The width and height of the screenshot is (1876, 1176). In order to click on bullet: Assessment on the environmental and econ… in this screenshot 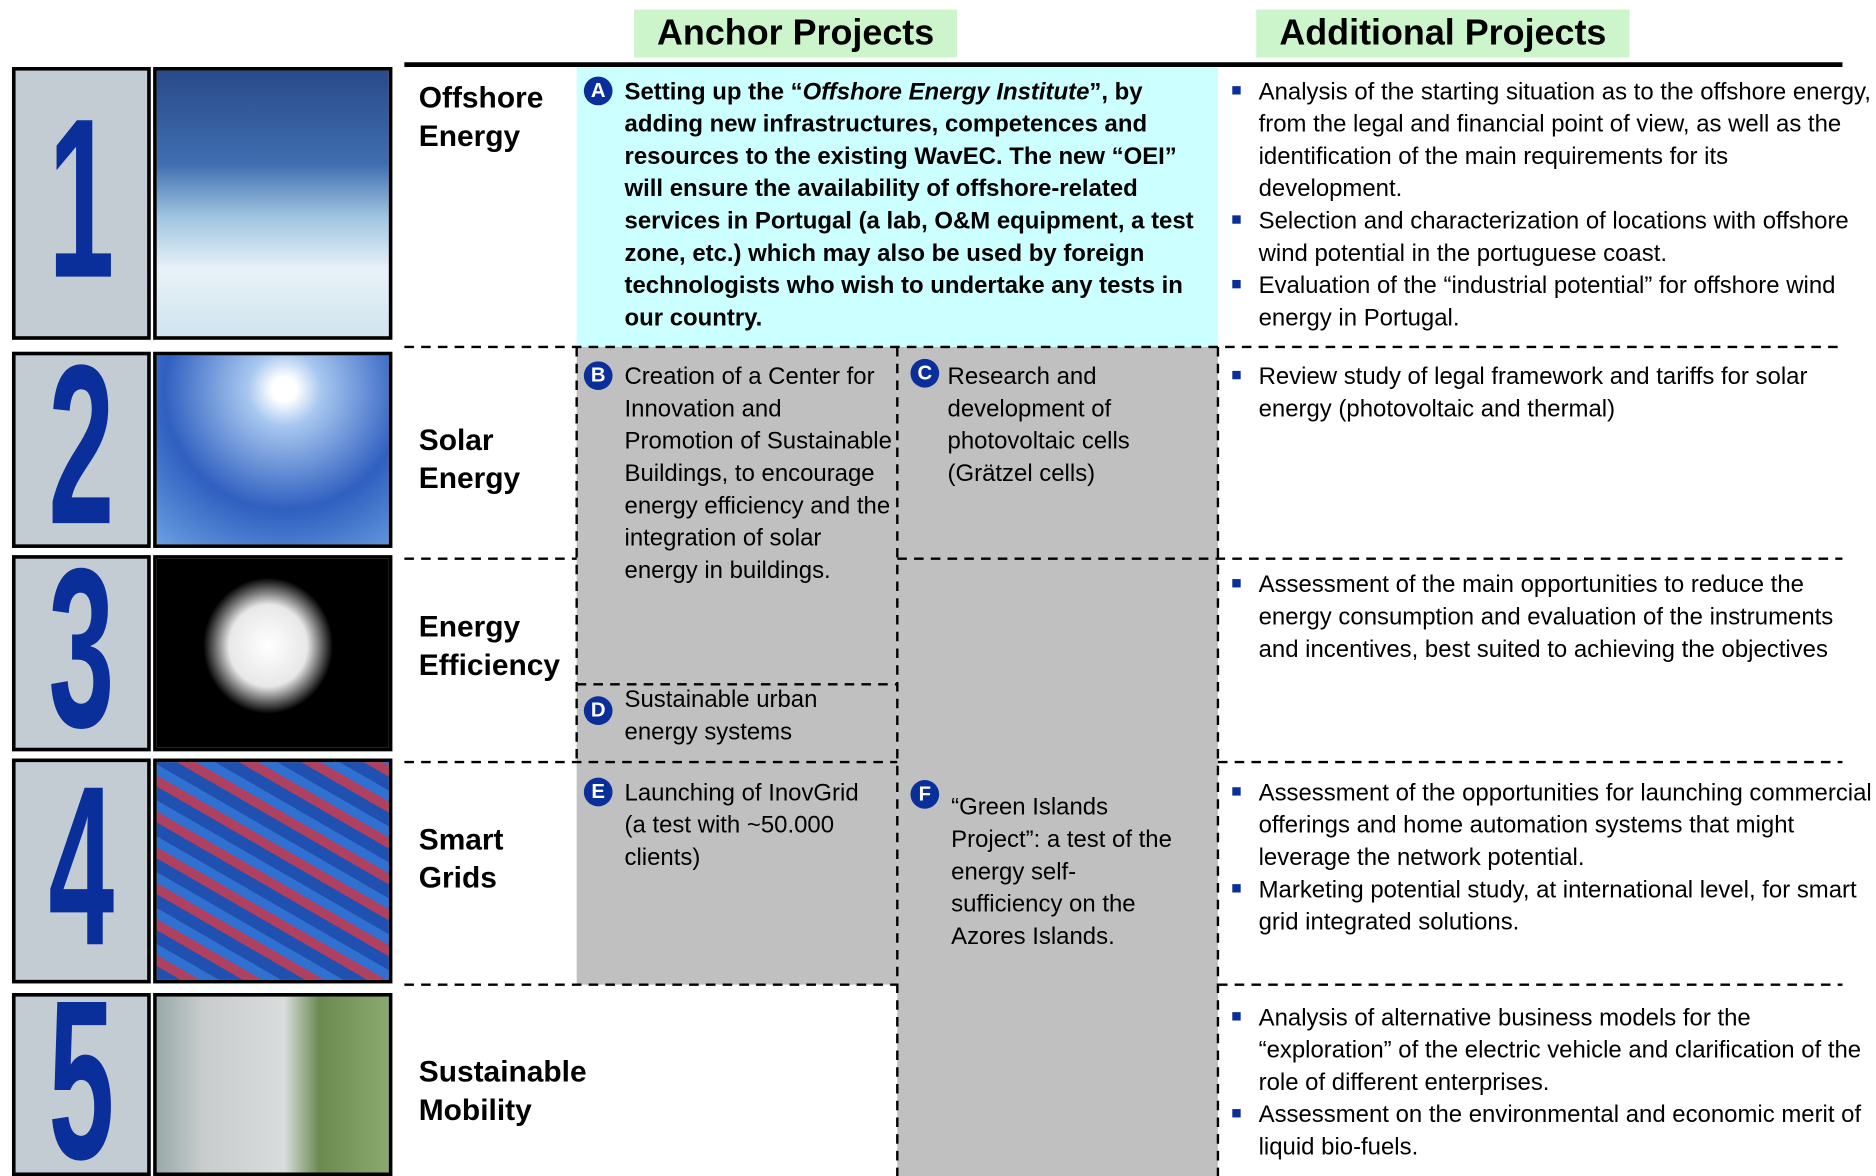, I will do `click(1554, 1131)`.